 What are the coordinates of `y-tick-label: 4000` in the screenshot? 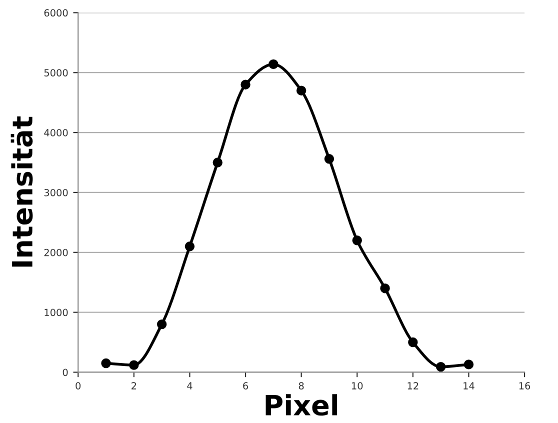 It's located at (56, 132).